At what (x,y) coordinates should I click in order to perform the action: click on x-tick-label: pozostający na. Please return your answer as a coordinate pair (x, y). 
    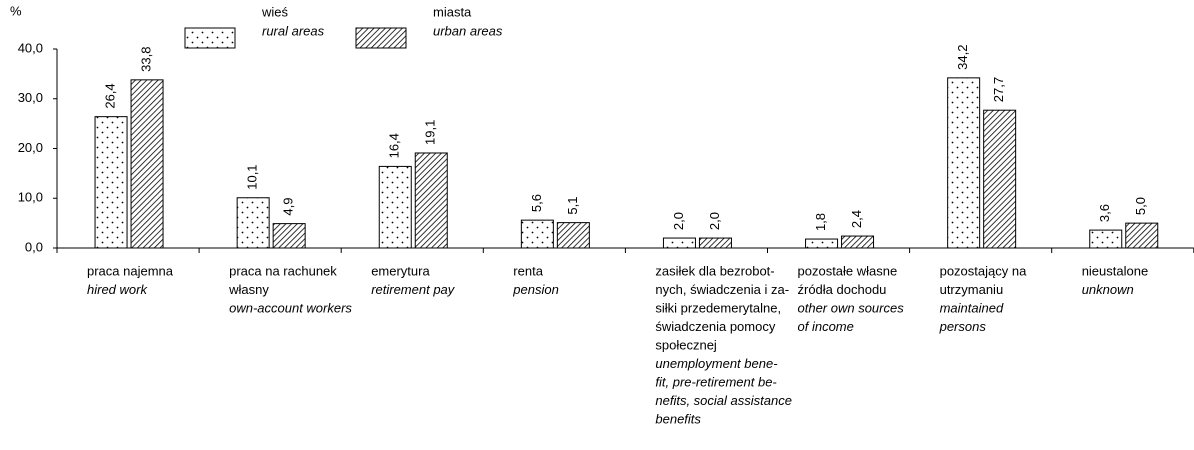
    Looking at the image, I should click on (983, 270).